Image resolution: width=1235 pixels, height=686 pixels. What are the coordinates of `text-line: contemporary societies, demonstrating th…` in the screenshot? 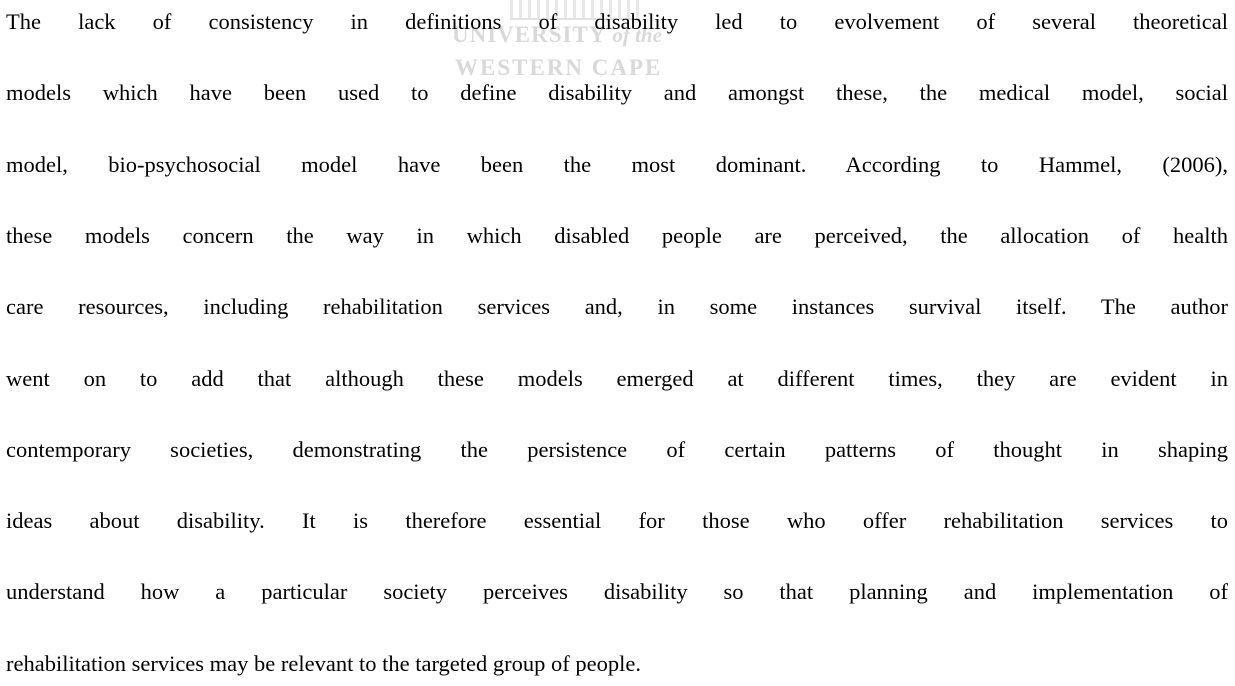 It's located at (617, 449).